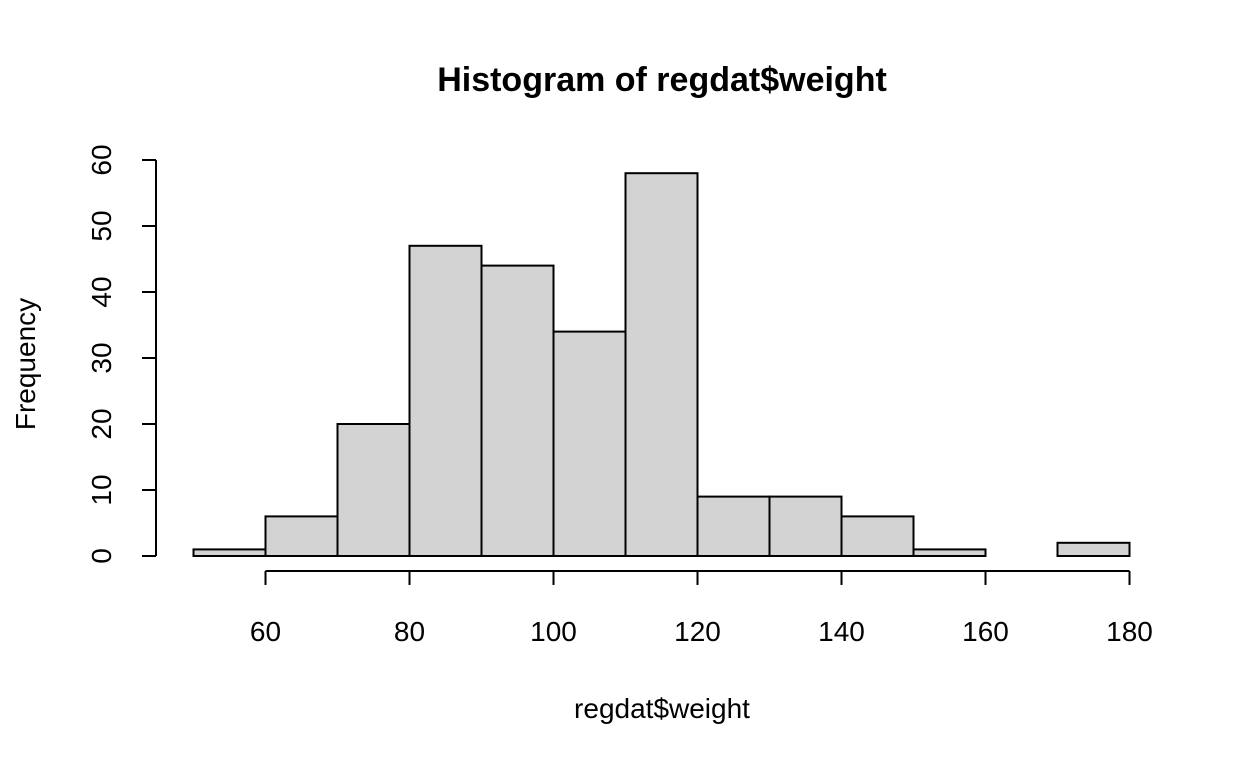  I want to click on y-axis: 0 10 20 30 40 50 60, so click(121, 354).